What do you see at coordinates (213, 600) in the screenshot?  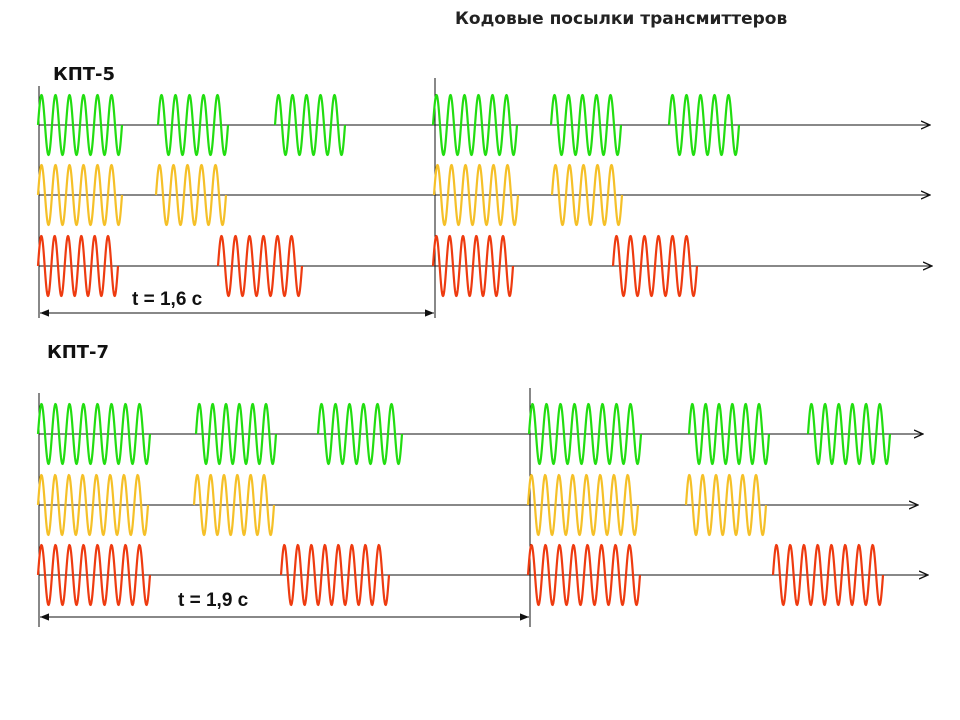 I see `kpt7-period-label: t = 1,9 с` at bounding box center [213, 600].